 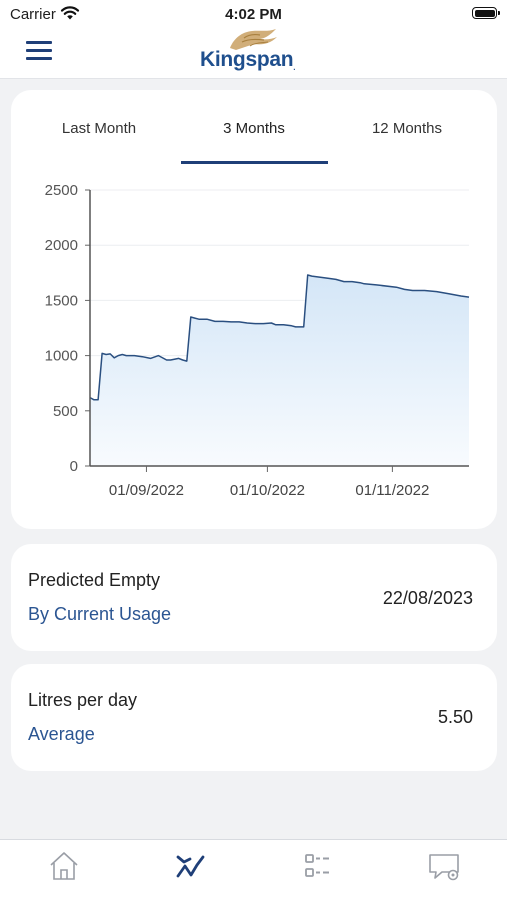 I want to click on litres-per-day-sublabel: Average, so click(x=61, y=734).